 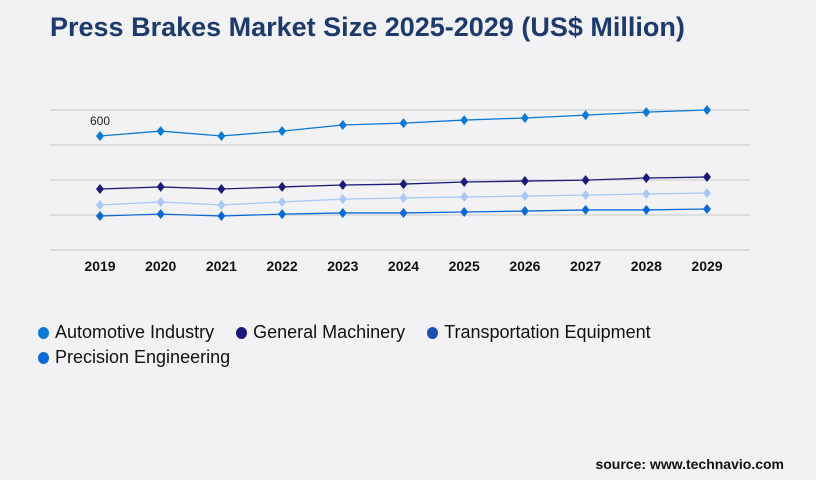 What do you see at coordinates (524, 266) in the screenshot?
I see `x-tick-label: 2026` at bounding box center [524, 266].